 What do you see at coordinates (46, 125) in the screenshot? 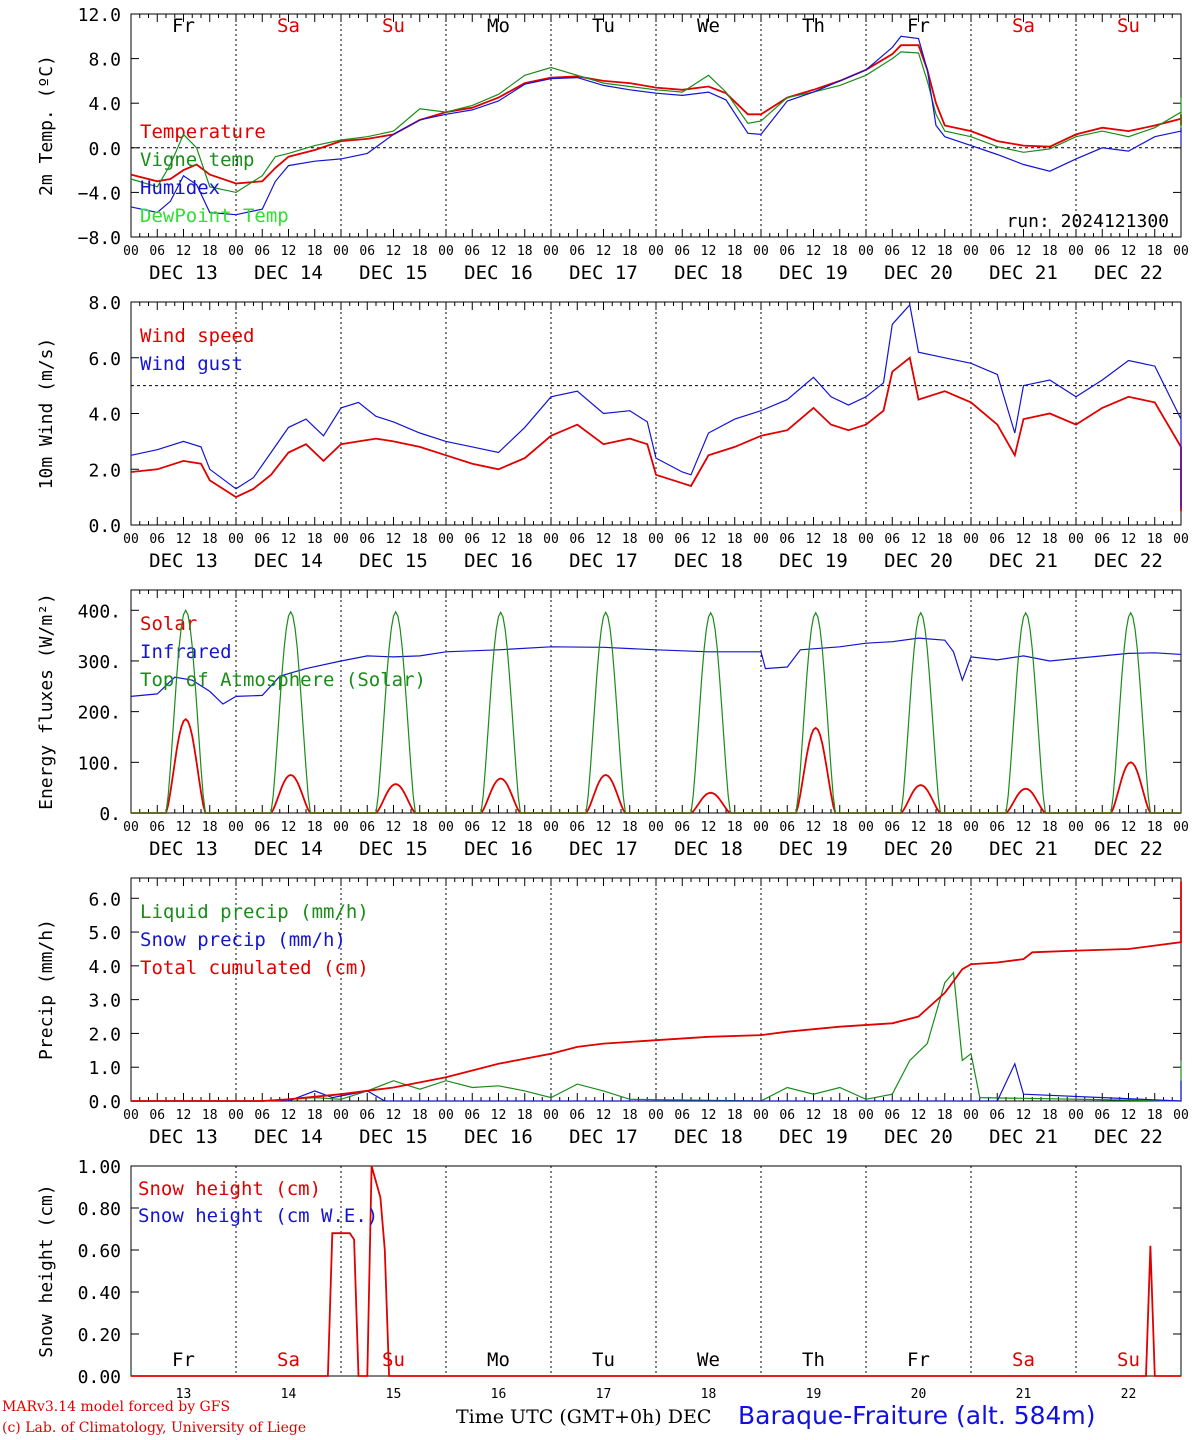
I see `y-axis-label: 2m Temp. (ºC)` at bounding box center [46, 125].